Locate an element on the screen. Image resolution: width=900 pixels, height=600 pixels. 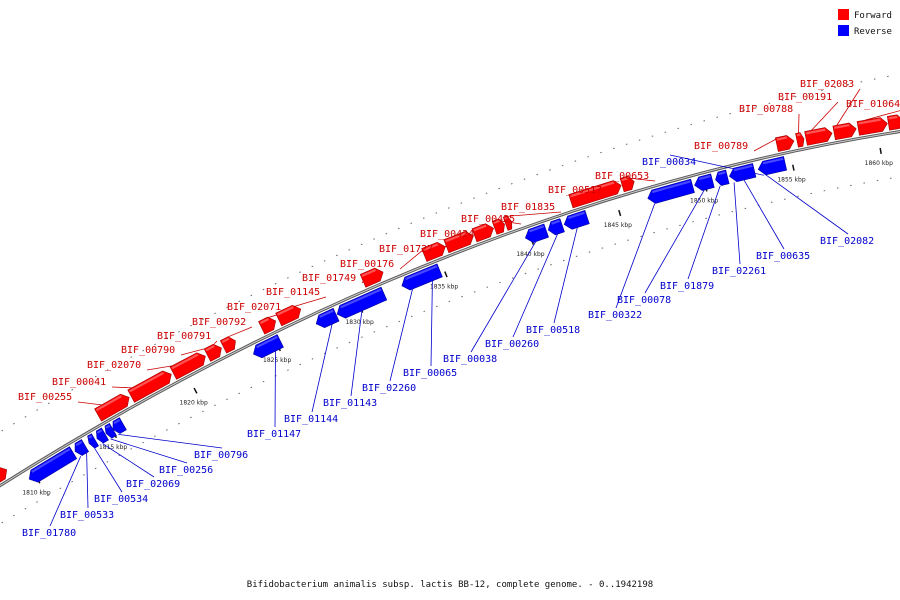
forward-gene-label: BIF_00792 is located at coordinates (219, 322).